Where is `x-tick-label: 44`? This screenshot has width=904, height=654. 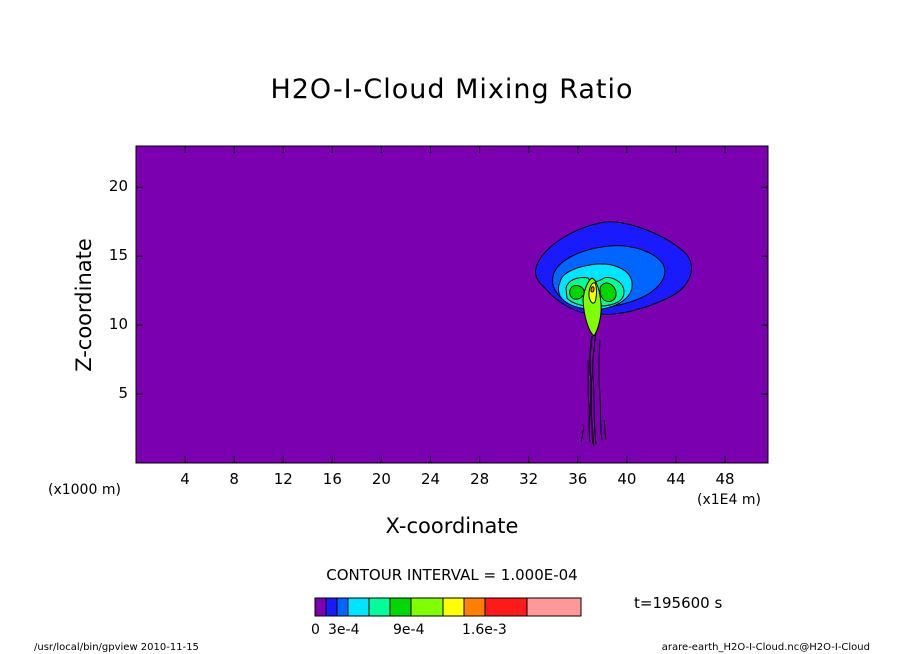 x-tick-label: 44 is located at coordinates (676, 479).